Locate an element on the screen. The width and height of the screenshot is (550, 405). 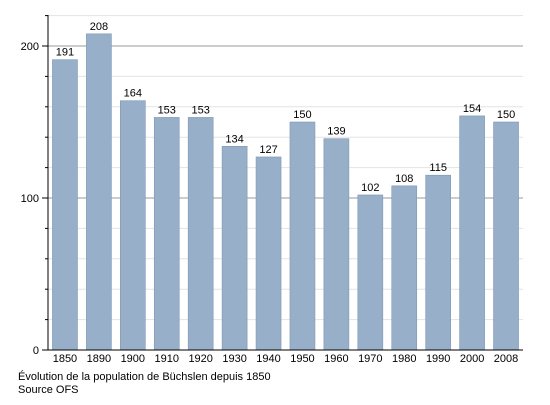
data-label-1970: 102 is located at coordinates (370, 188).